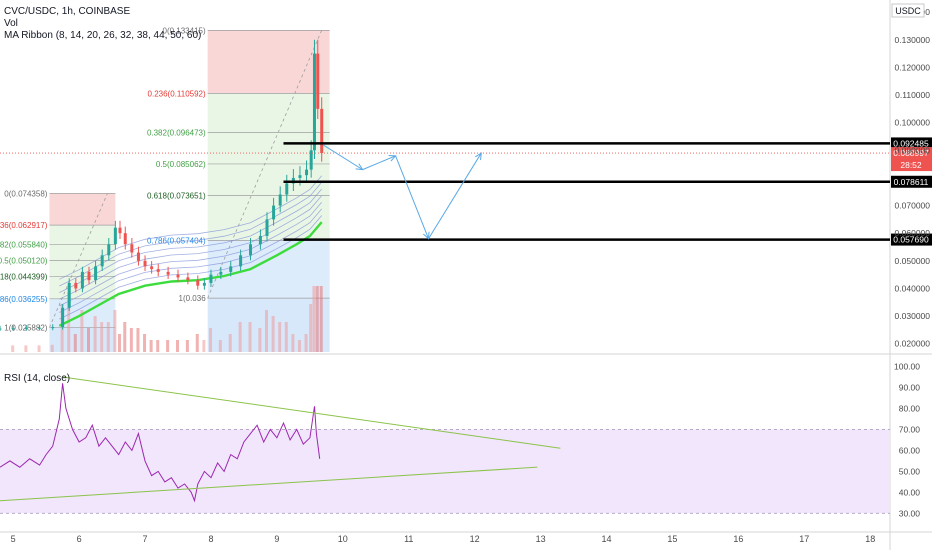 This screenshot has width=932, height=550. I want to click on price-tick-label: 0.120000, so click(913, 67).